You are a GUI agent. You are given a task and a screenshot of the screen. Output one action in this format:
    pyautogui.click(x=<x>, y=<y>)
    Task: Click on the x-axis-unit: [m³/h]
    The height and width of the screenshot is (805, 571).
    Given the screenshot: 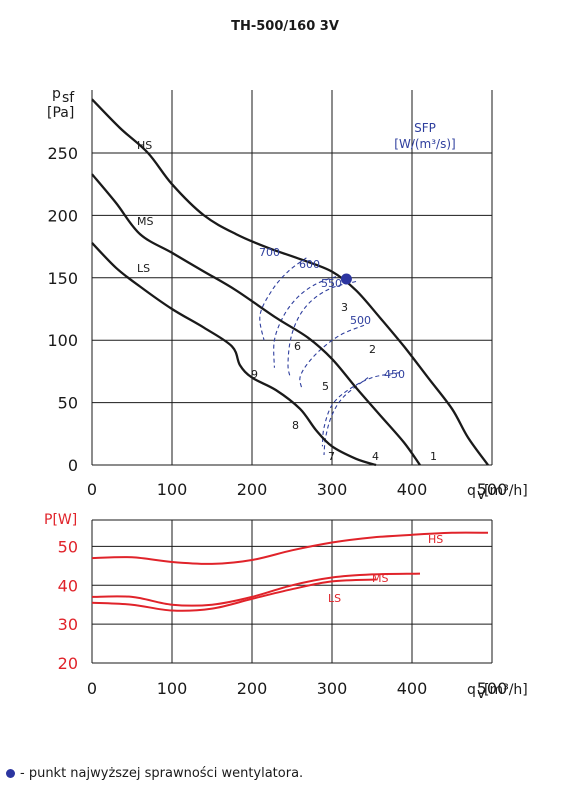 What is the action you would take?
    pyautogui.click(x=506, y=491)
    